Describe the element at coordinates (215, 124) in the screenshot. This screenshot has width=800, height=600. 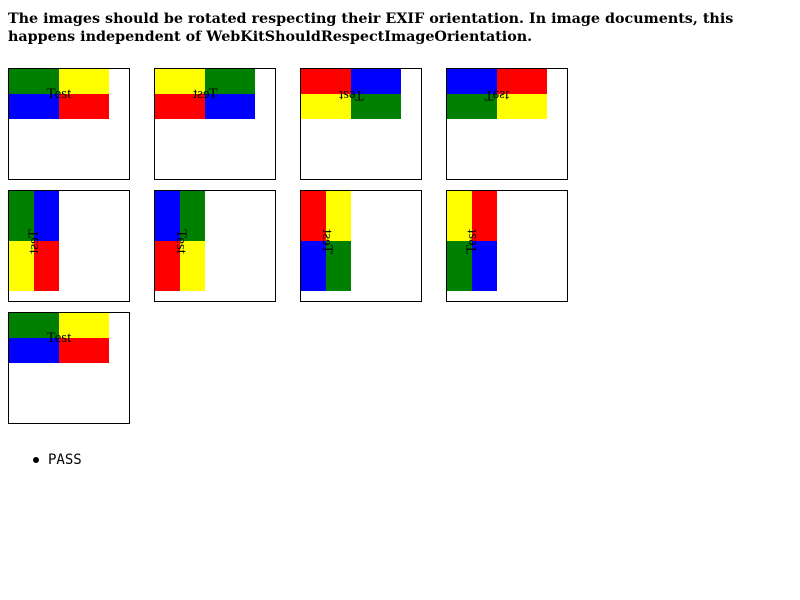
I see `image-frame-orientation-2: Test` at that location.